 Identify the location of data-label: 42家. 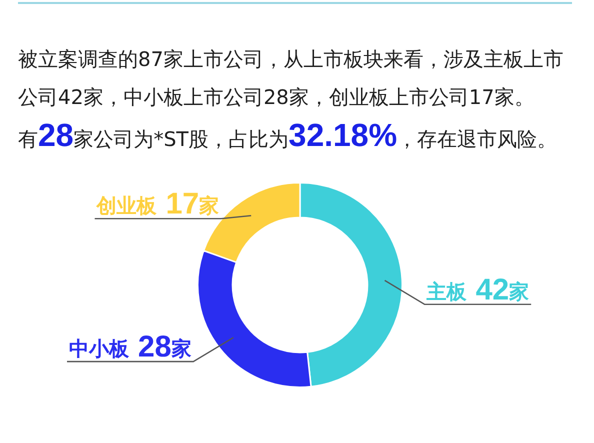
(503, 289).